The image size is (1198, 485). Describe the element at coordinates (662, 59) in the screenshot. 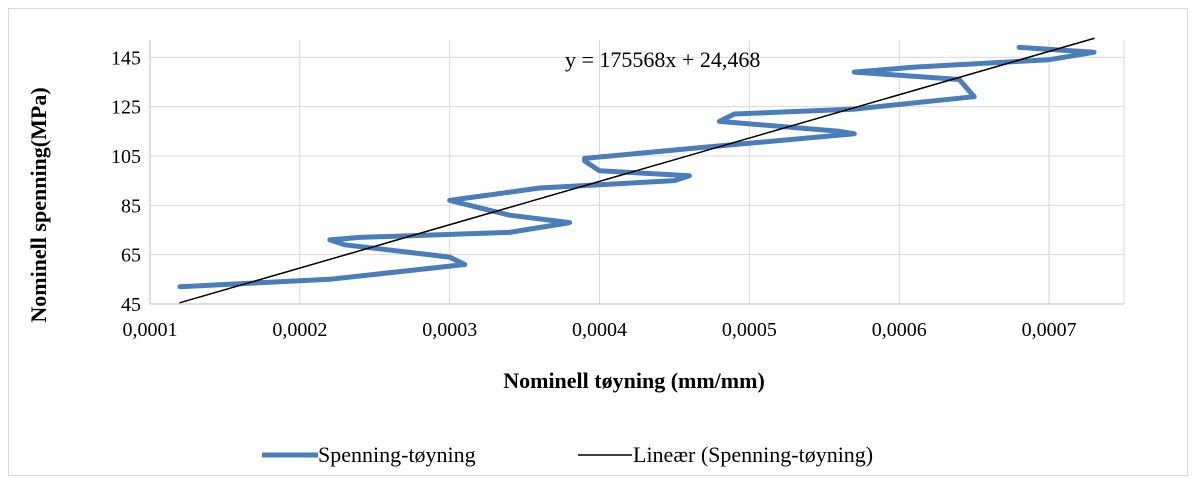

I see `trendline-equation-label: y = 175568x + 24,468` at that location.